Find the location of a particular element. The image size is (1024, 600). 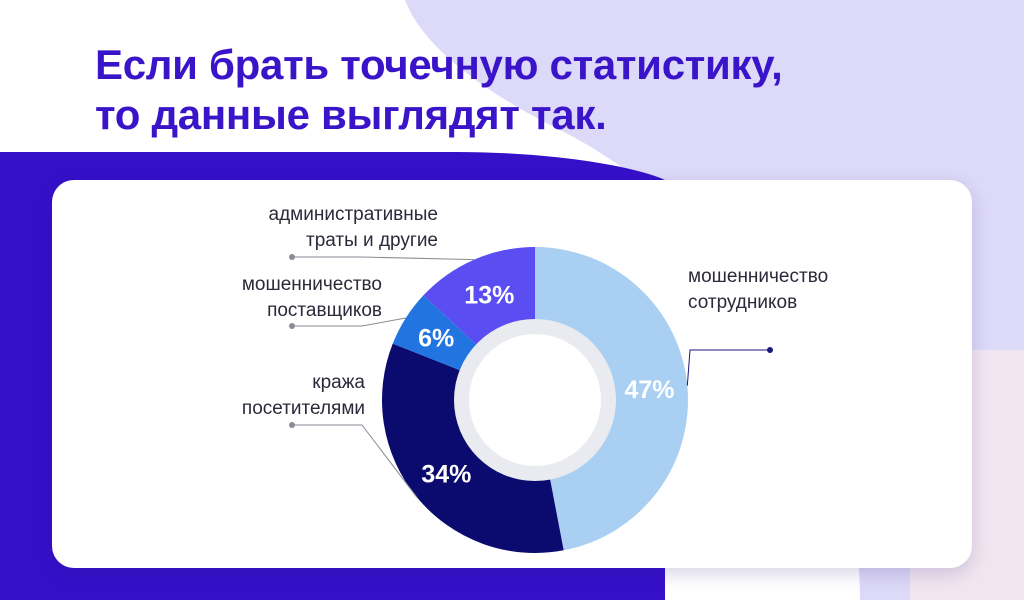

leader-dot-visitor-theft is located at coordinates (292, 425).